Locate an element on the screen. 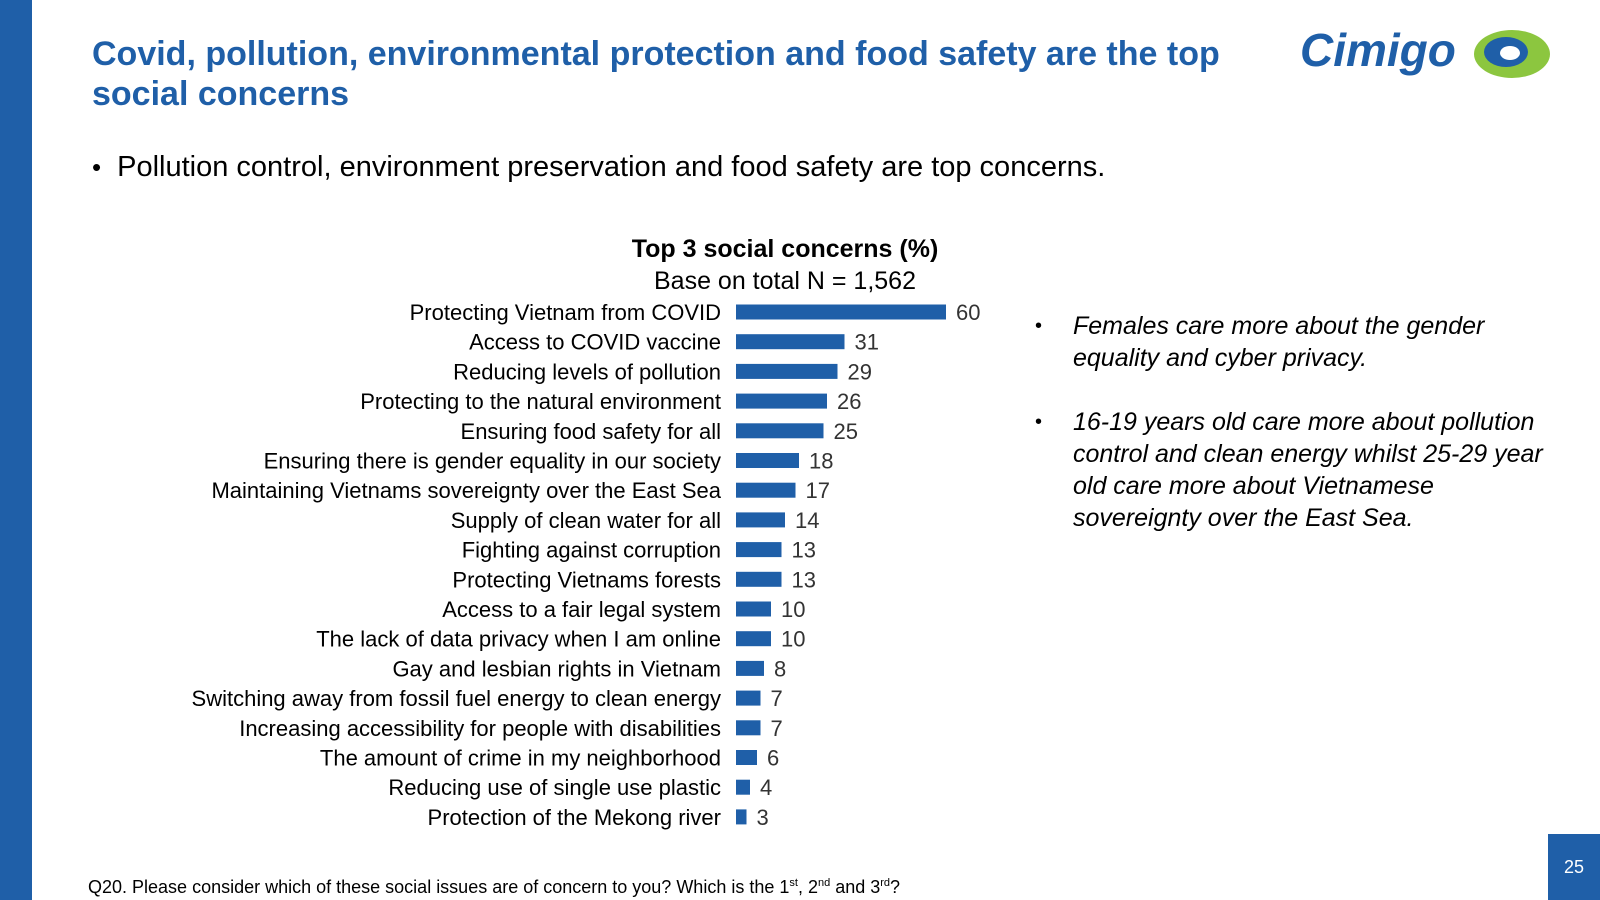 The width and height of the screenshot is (1600, 900). value-label: 26 is located at coordinates (849, 401).